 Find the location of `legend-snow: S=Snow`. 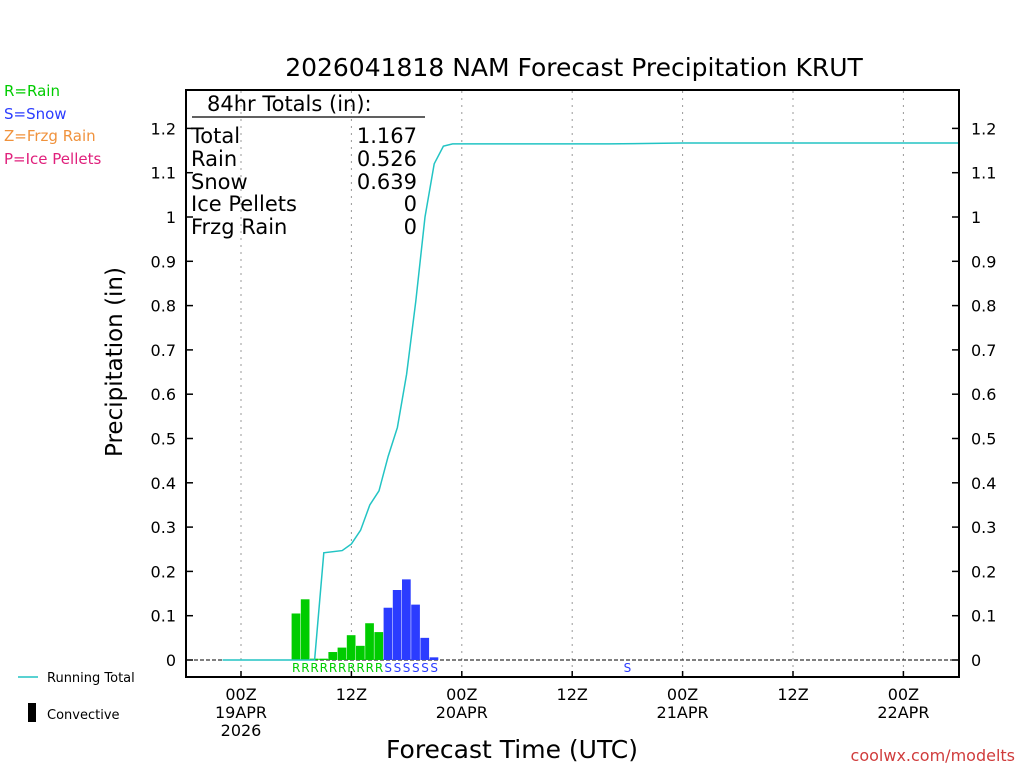

legend-snow: S=Snow is located at coordinates (35, 114).